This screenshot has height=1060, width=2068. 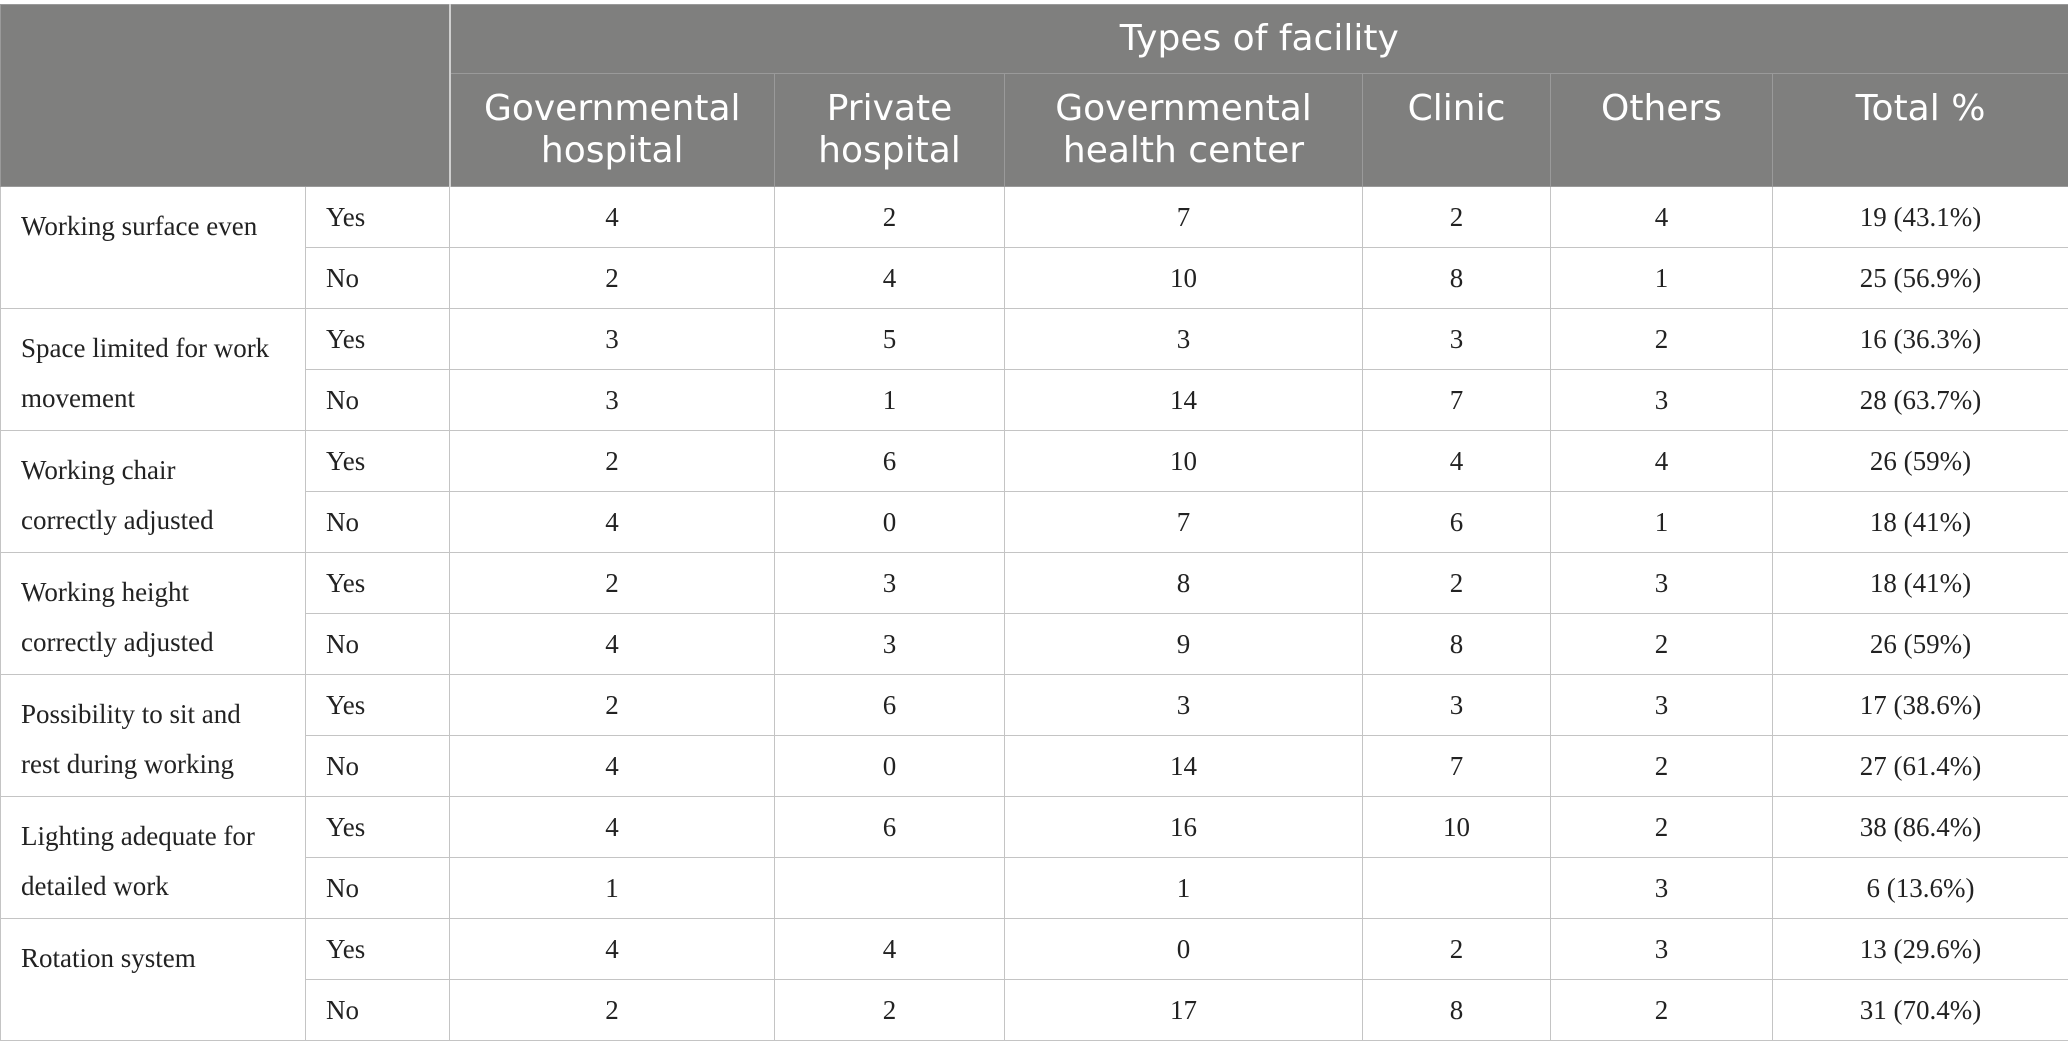 I want to click on feature-label-line: Lighting adequate for, so click(x=138, y=836).